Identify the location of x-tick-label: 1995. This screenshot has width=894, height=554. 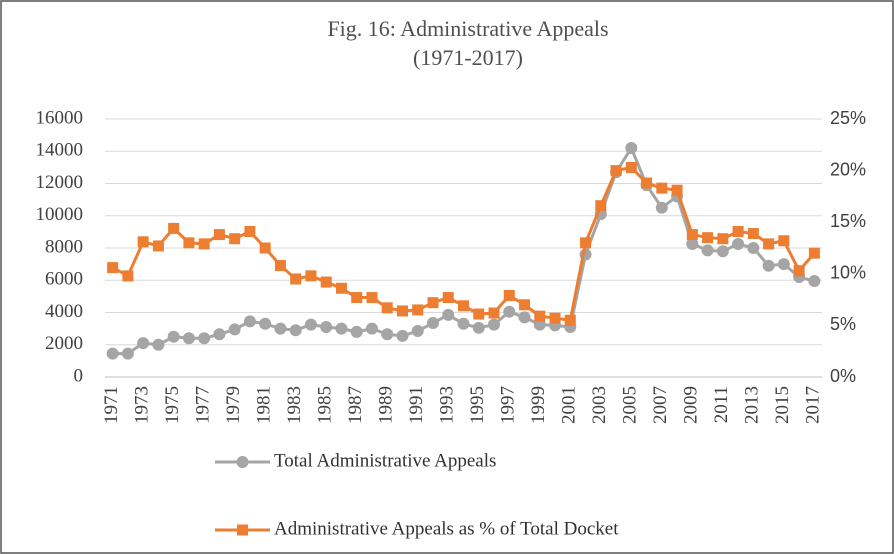
(477, 405).